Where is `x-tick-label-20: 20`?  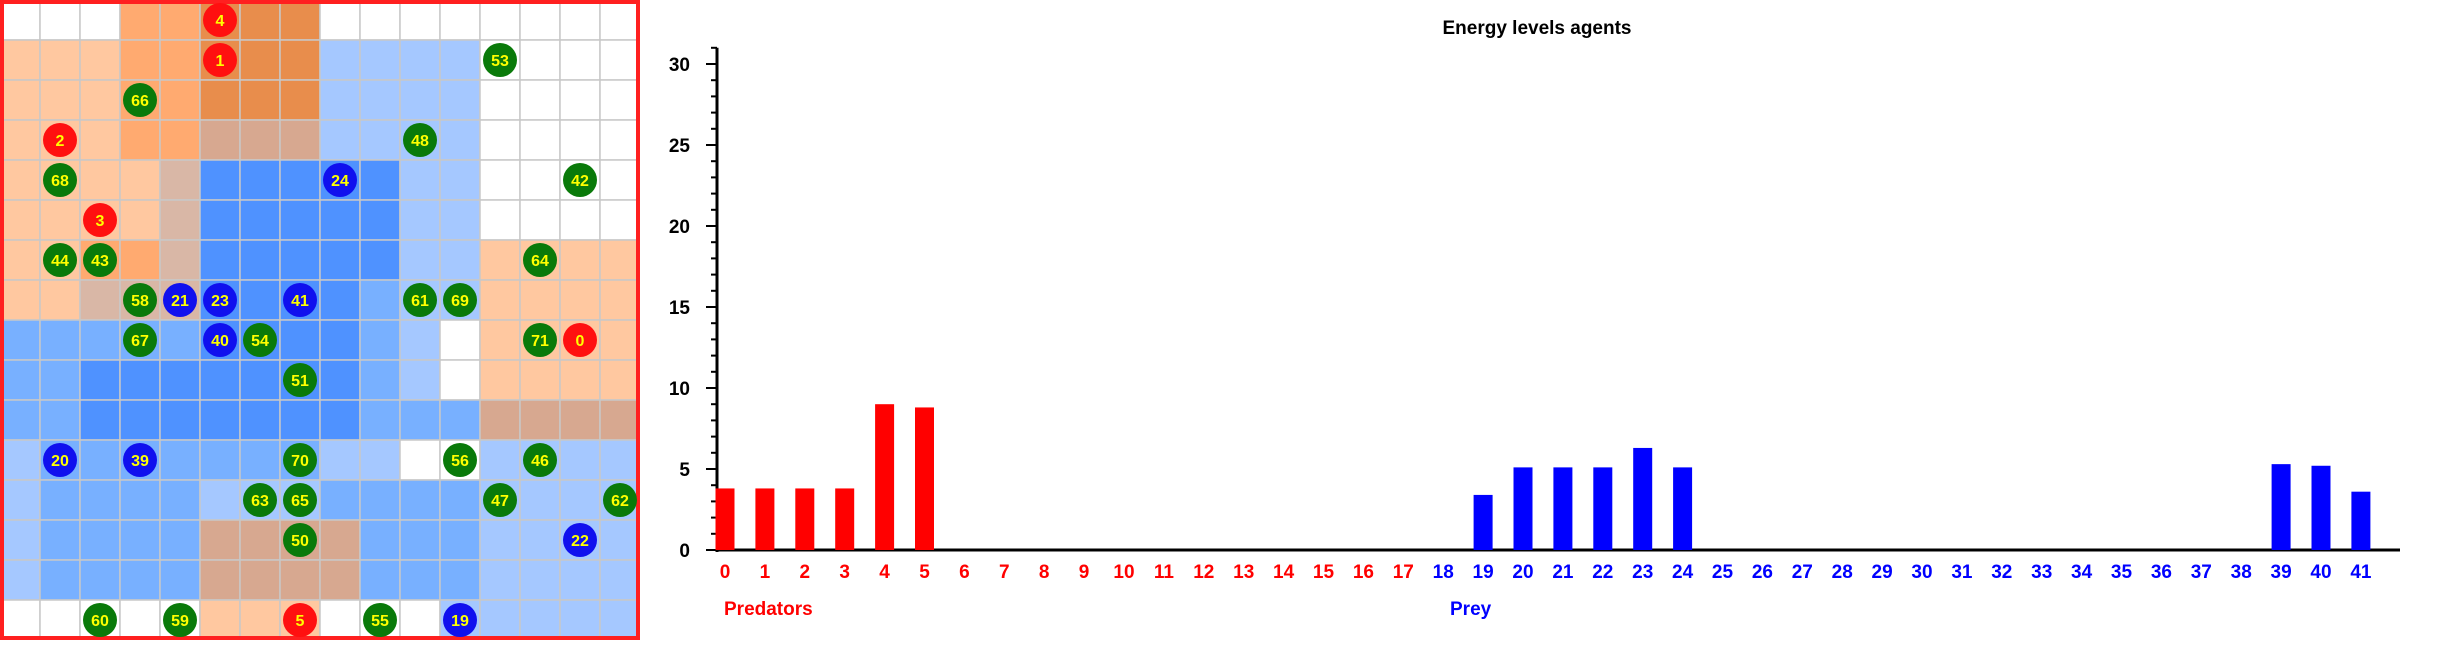
x-tick-label-20: 20 is located at coordinates (1522, 572).